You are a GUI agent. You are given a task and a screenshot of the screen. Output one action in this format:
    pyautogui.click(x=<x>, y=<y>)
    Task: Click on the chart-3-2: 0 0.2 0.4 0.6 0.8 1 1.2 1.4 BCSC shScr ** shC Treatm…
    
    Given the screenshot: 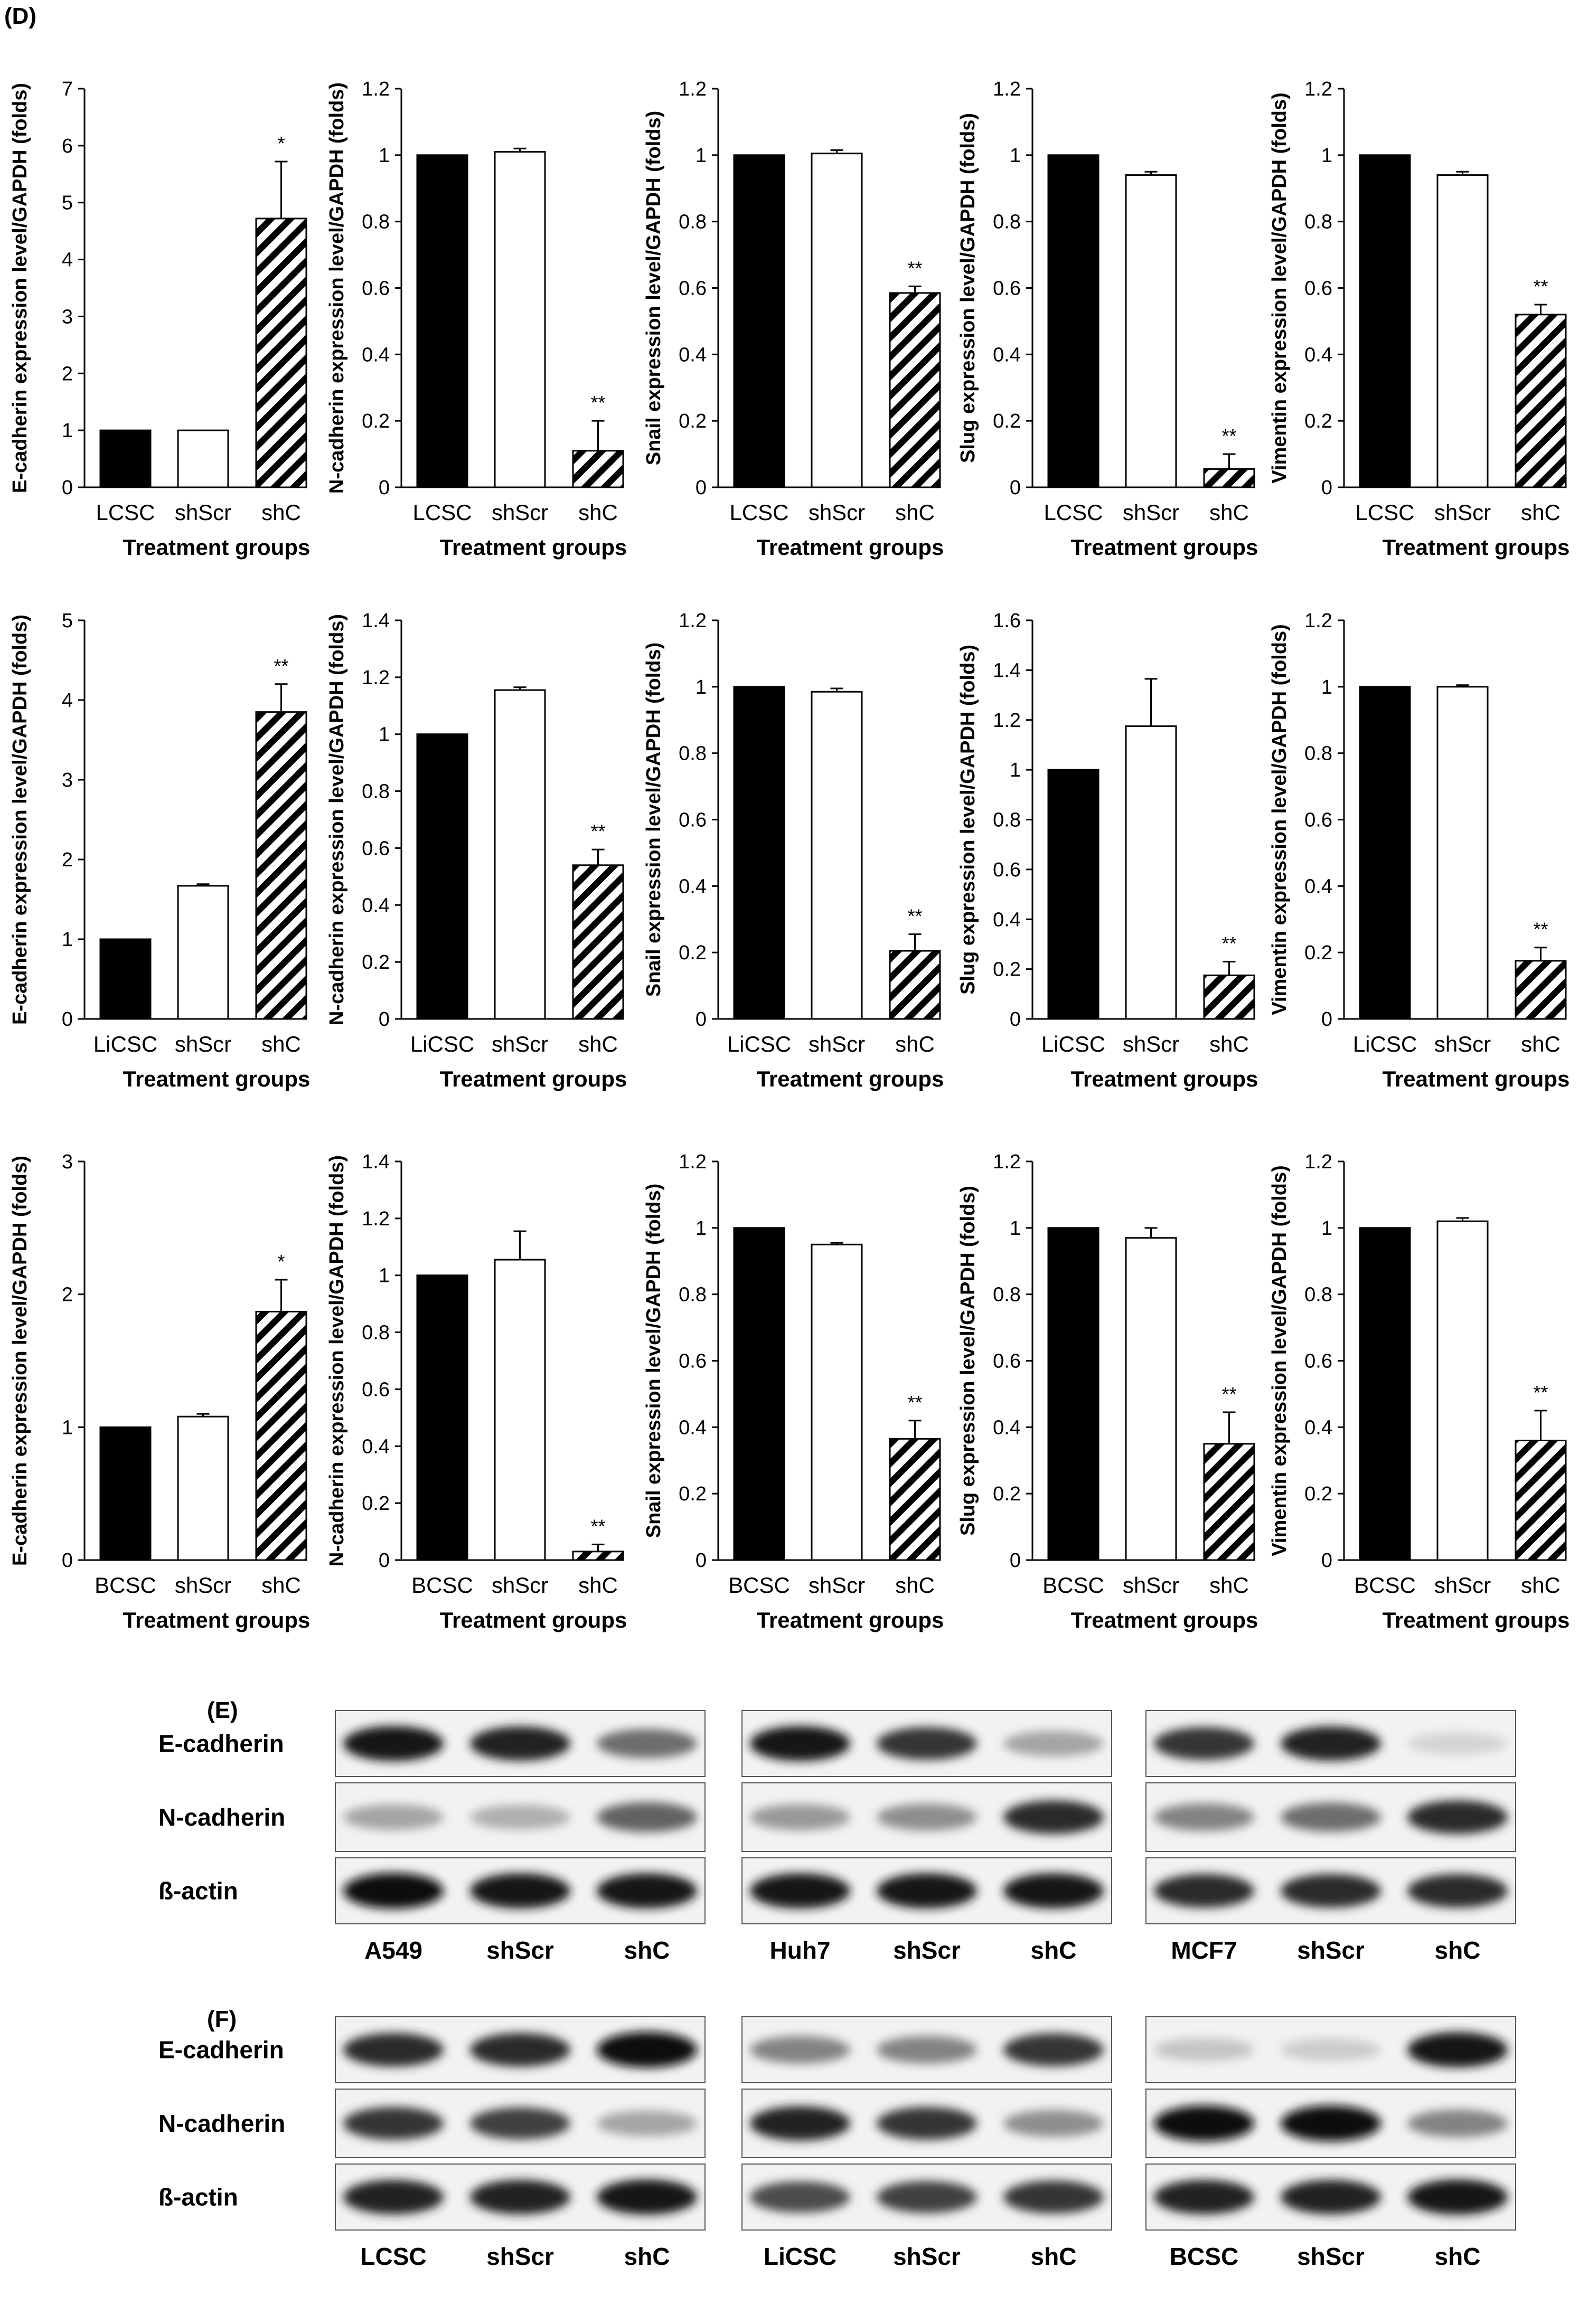 What is the action you would take?
    pyautogui.click(x=477, y=1391)
    